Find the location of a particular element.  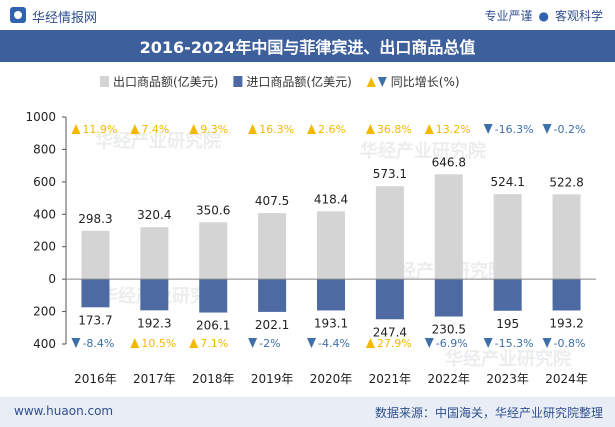

export-value-label: 524.1 is located at coordinates (507, 182).